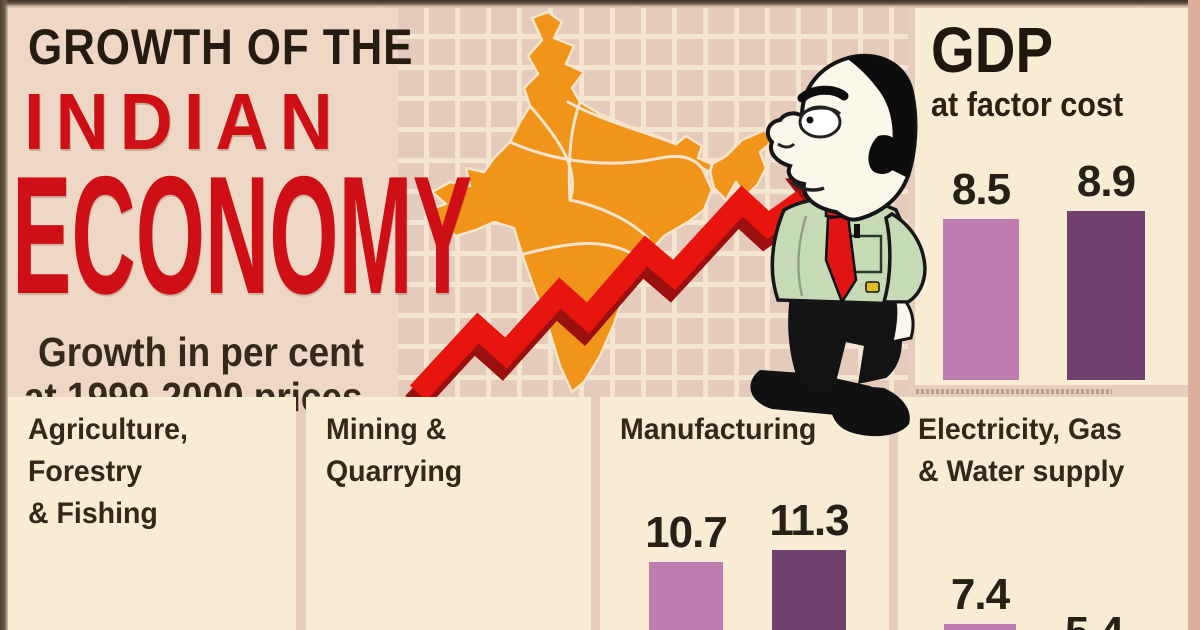  What do you see at coordinates (1027, 105) in the screenshot?
I see `gdp-subtitle: at factor cost` at bounding box center [1027, 105].